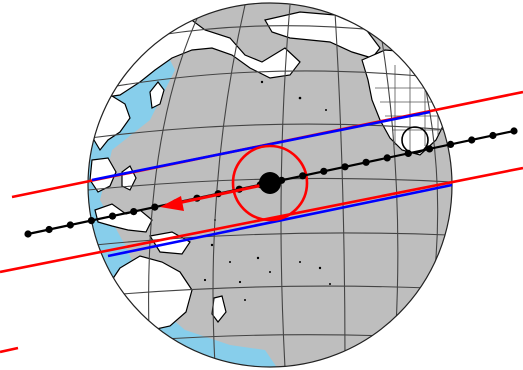  I want to click on velocity-arrow, so click(214, 196).